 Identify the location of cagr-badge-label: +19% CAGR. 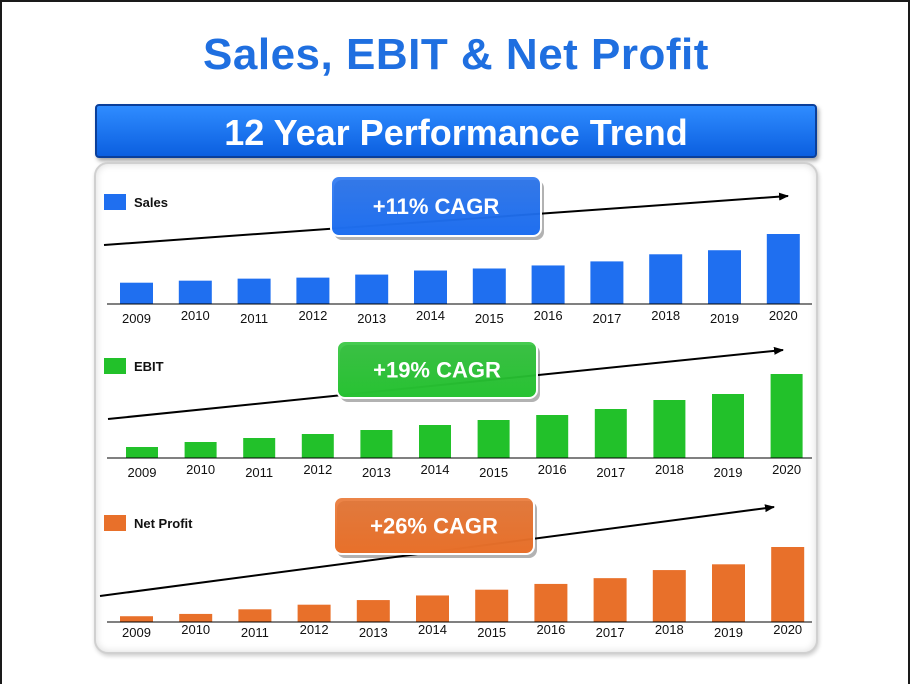
(437, 370).